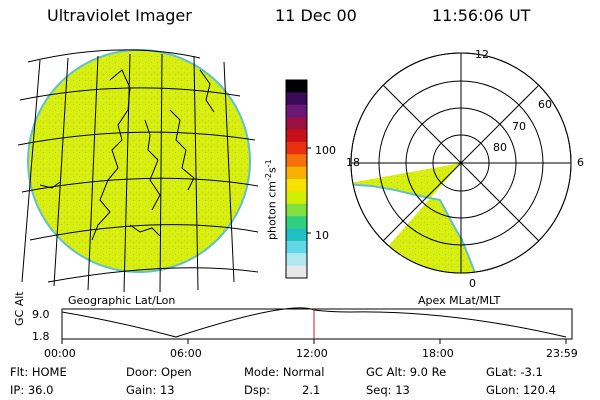  What do you see at coordinates (562, 353) in the screenshot?
I see `time-tick: 23:59` at bounding box center [562, 353].